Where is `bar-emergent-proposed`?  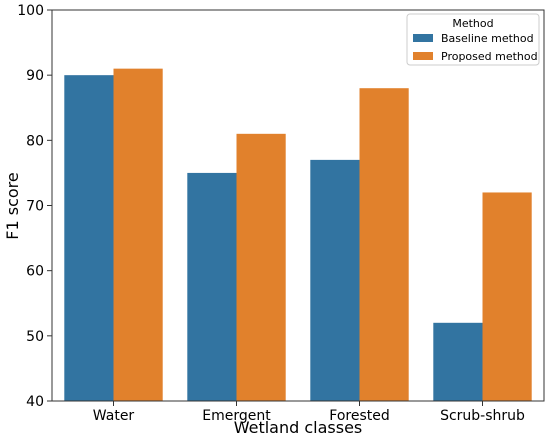
bar-emergent-proposed is located at coordinates (261, 267).